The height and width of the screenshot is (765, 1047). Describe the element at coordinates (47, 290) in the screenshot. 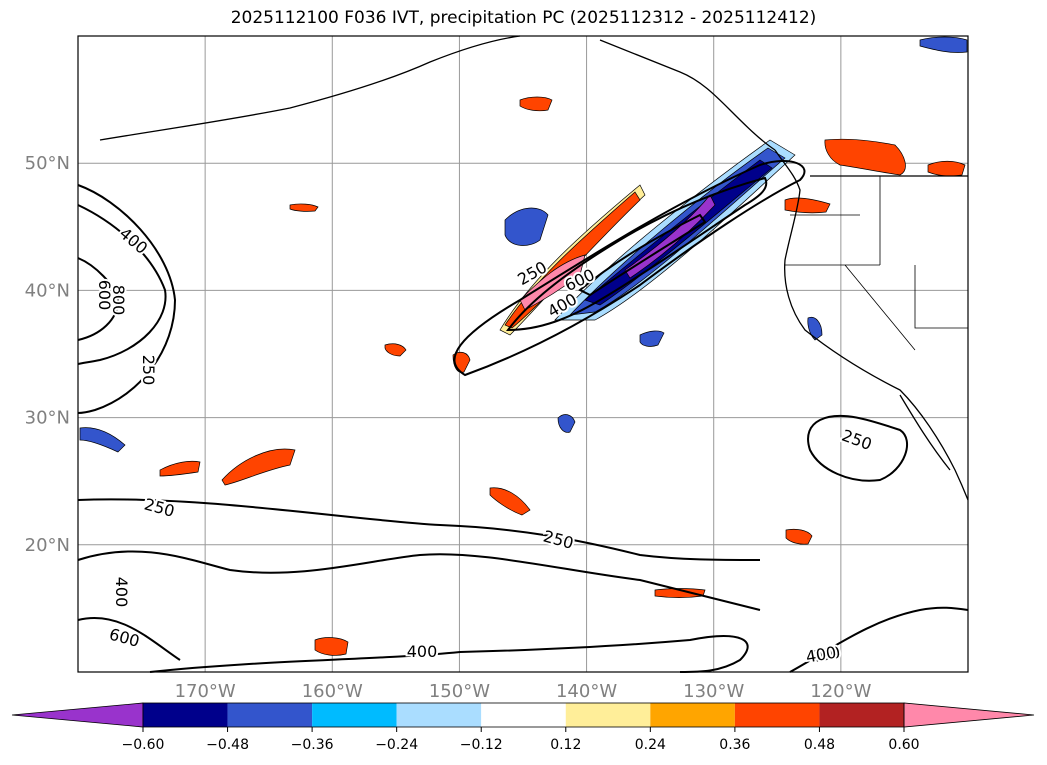

I see `latitude-tick-label: 40°N` at that location.